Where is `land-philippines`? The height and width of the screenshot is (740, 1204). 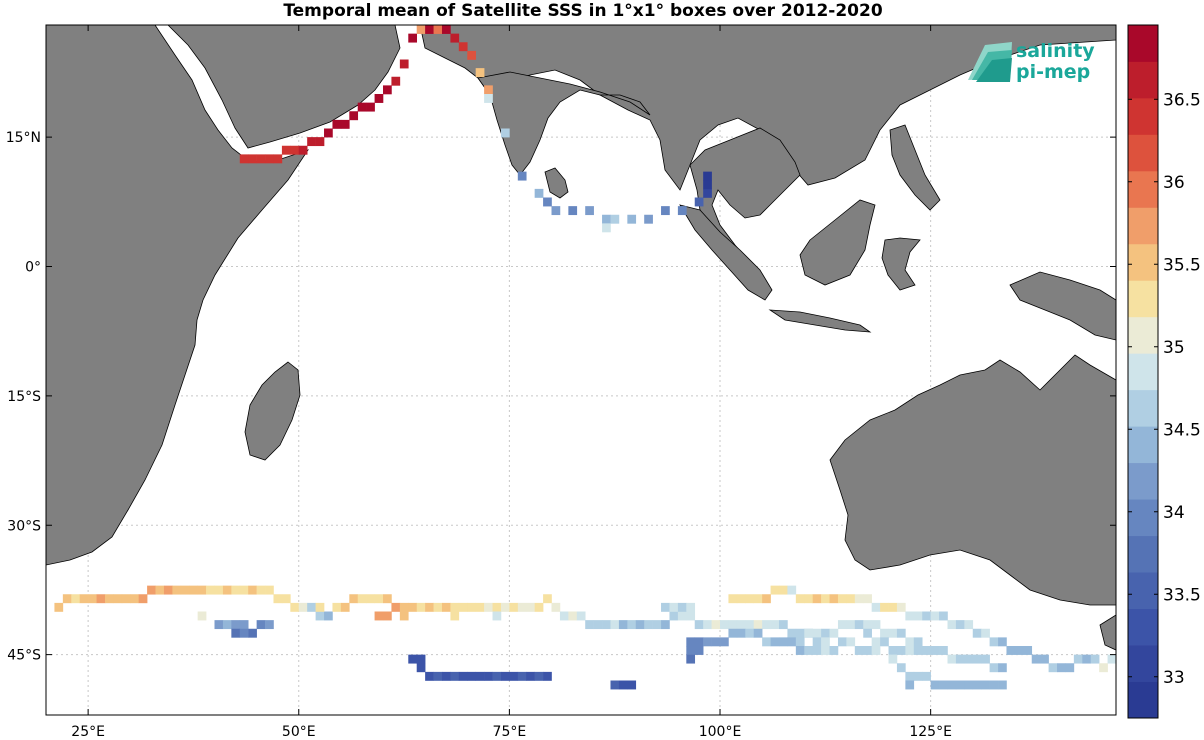
land-philippines is located at coordinates (915, 167).